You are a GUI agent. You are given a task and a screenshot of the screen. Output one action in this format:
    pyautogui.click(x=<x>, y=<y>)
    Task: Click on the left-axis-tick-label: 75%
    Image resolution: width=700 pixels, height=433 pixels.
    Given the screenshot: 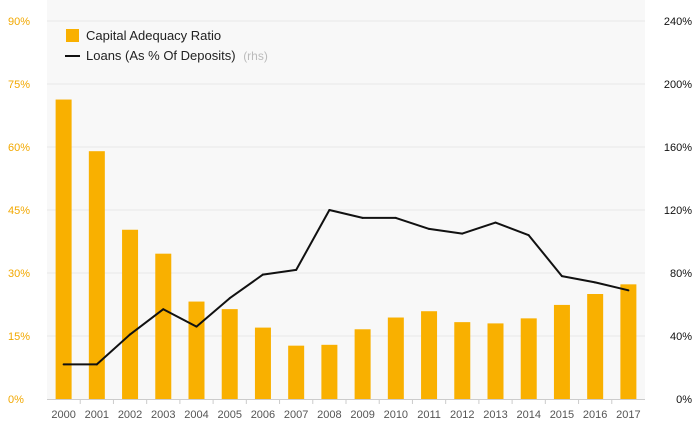 What is the action you would take?
    pyautogui.click(x=19, y=85)
    